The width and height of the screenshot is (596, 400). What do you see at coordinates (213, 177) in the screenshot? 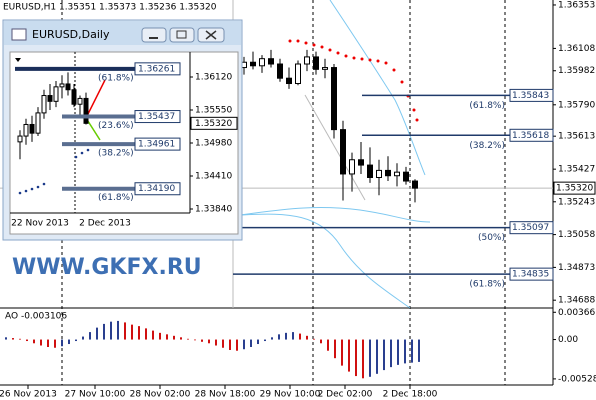
I see `inset-y-tick-label: 1.34410` at bounding box center [213, 177].